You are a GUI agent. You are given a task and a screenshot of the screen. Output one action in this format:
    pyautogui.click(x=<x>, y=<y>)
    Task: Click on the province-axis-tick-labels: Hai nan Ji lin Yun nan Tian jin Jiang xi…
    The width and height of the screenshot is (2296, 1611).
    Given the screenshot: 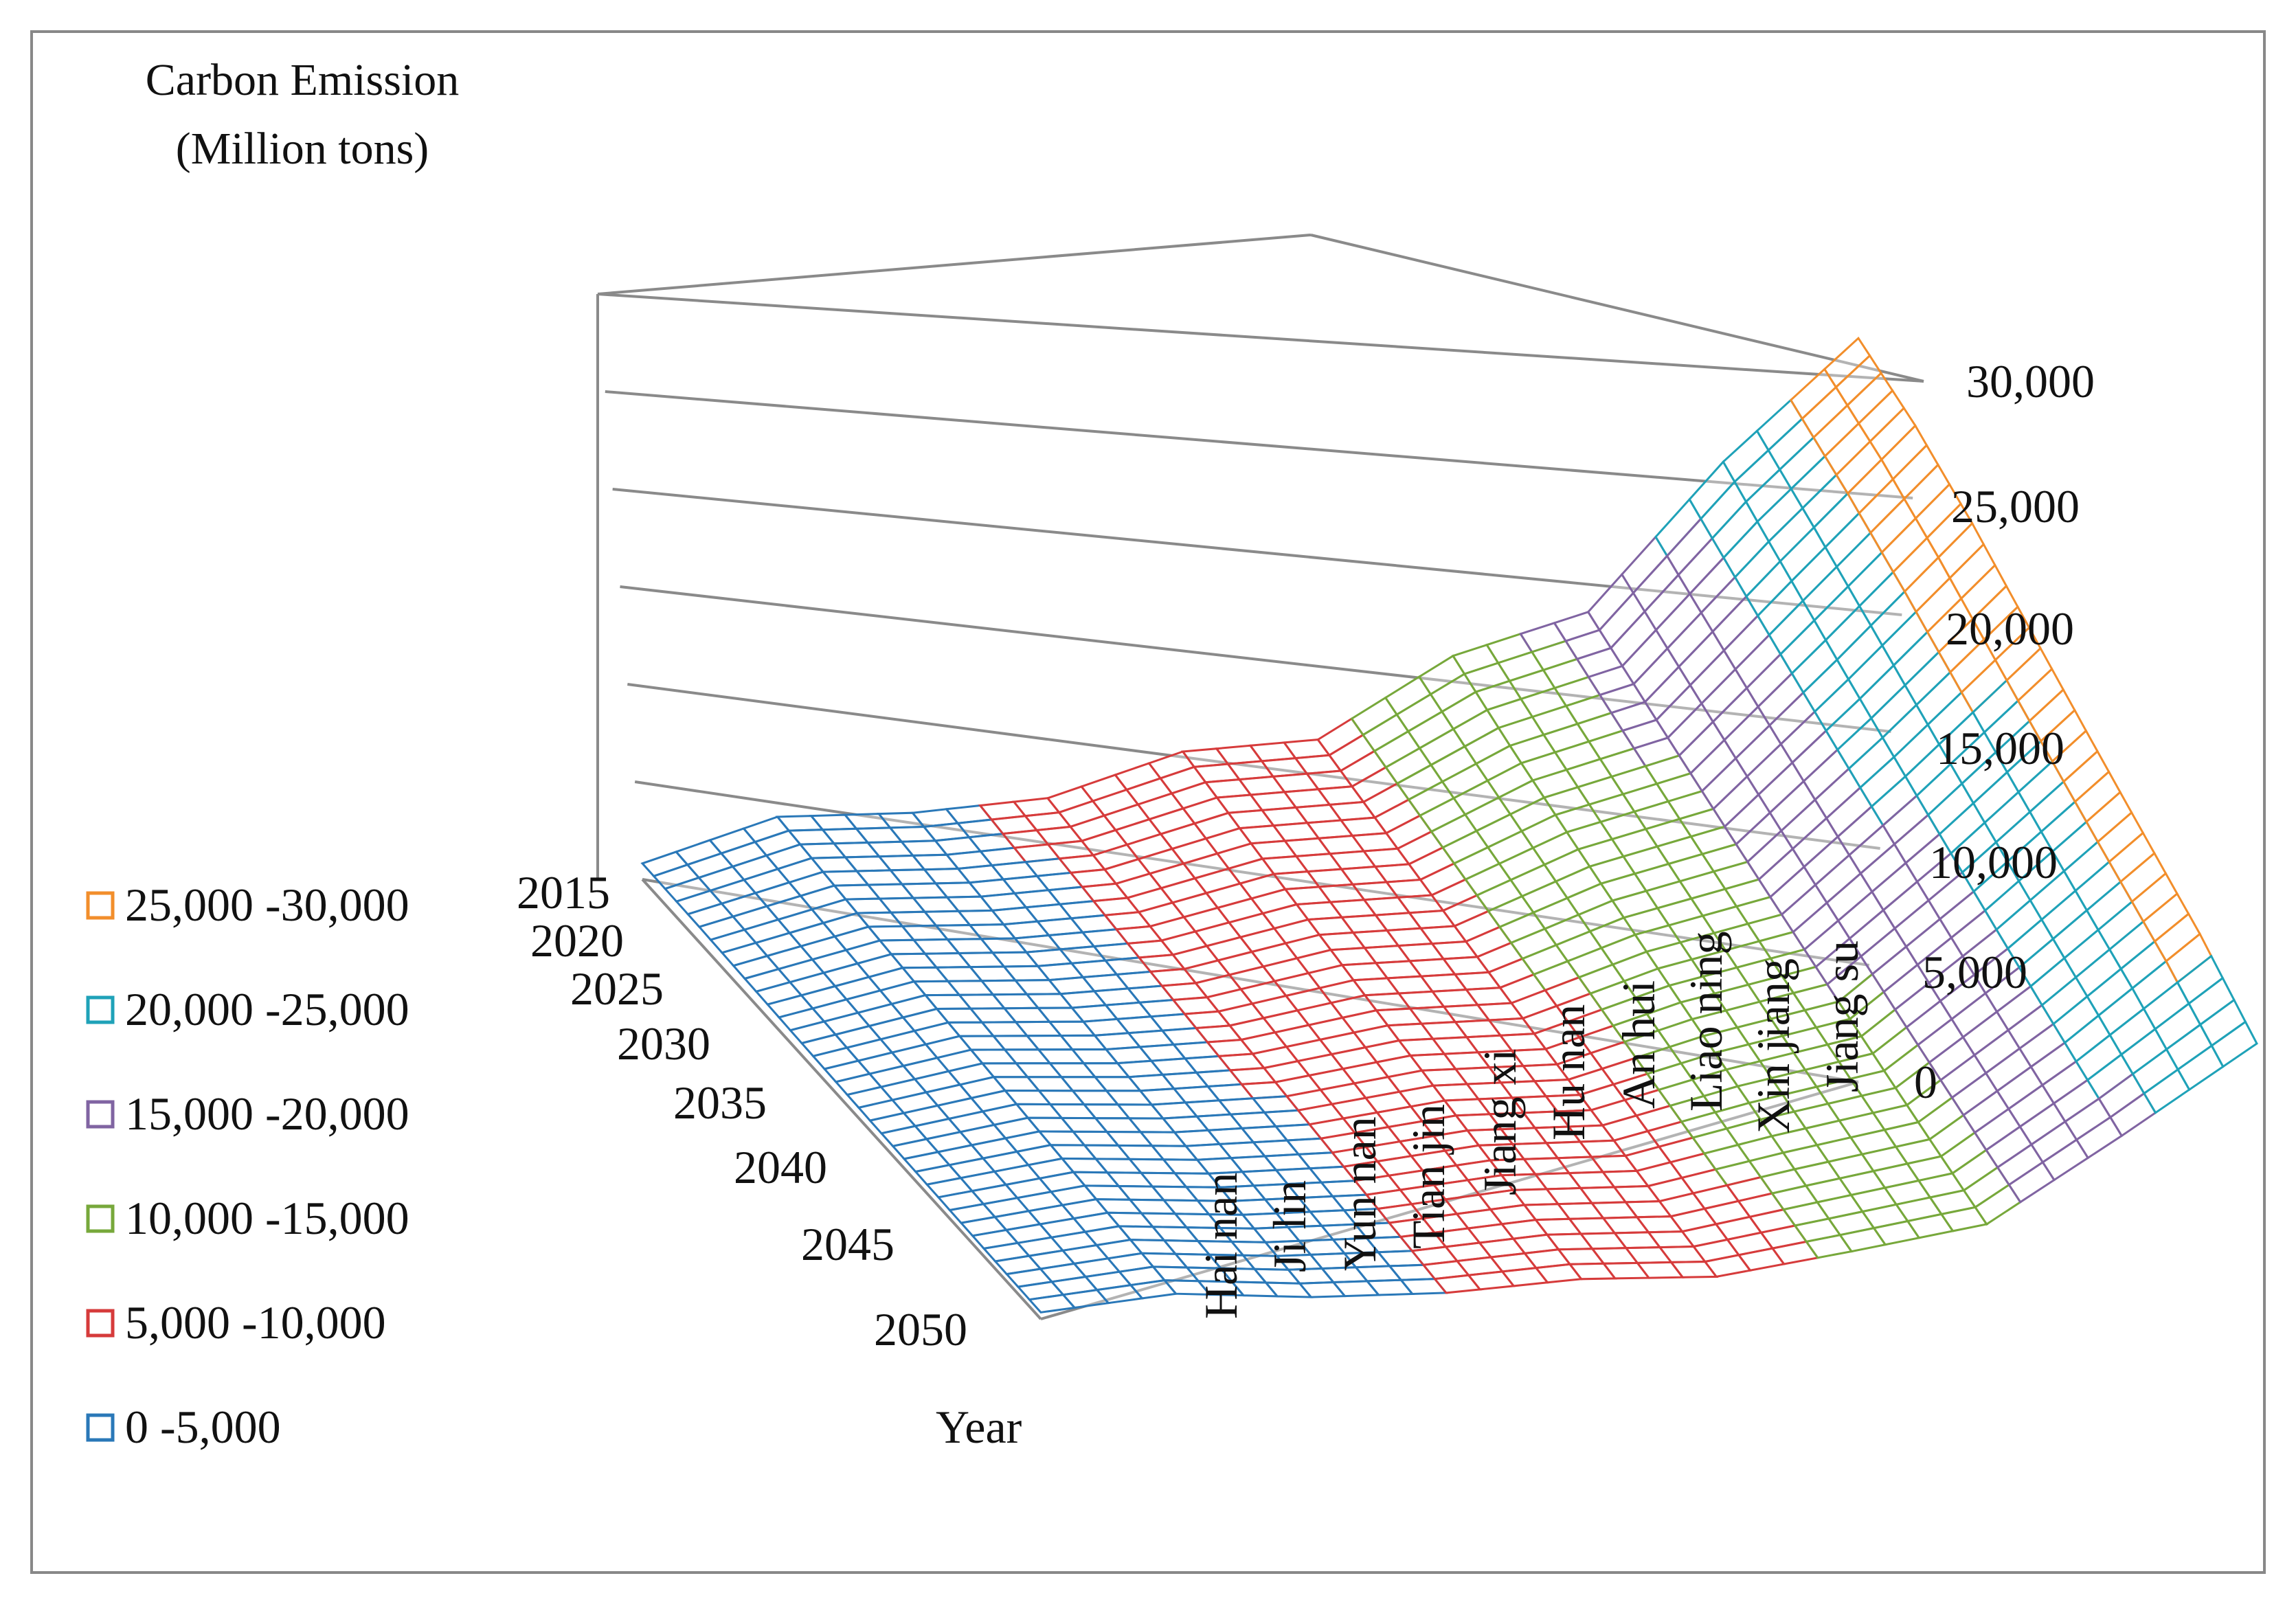 What is the action you would take?
    pyautogui.click(x=1531, y=1125)
    